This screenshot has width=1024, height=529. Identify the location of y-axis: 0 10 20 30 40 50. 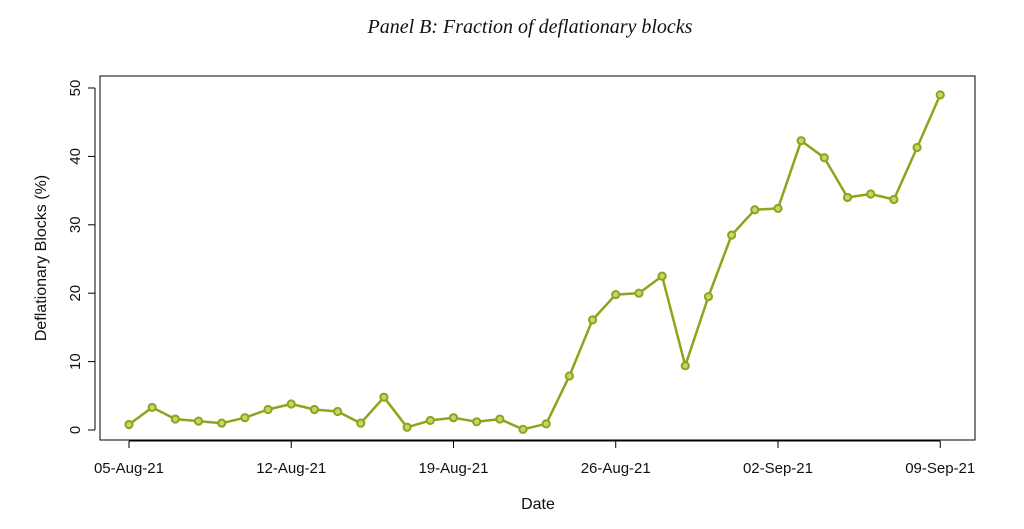
(81, 257).